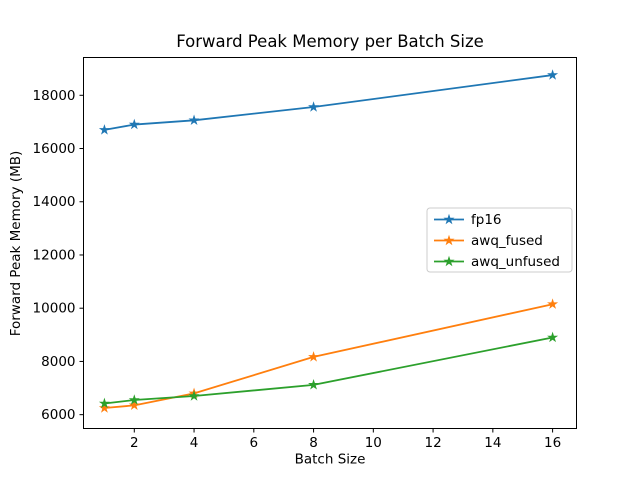  I want to click on y-tick-label: 10000, so click(54, 309).